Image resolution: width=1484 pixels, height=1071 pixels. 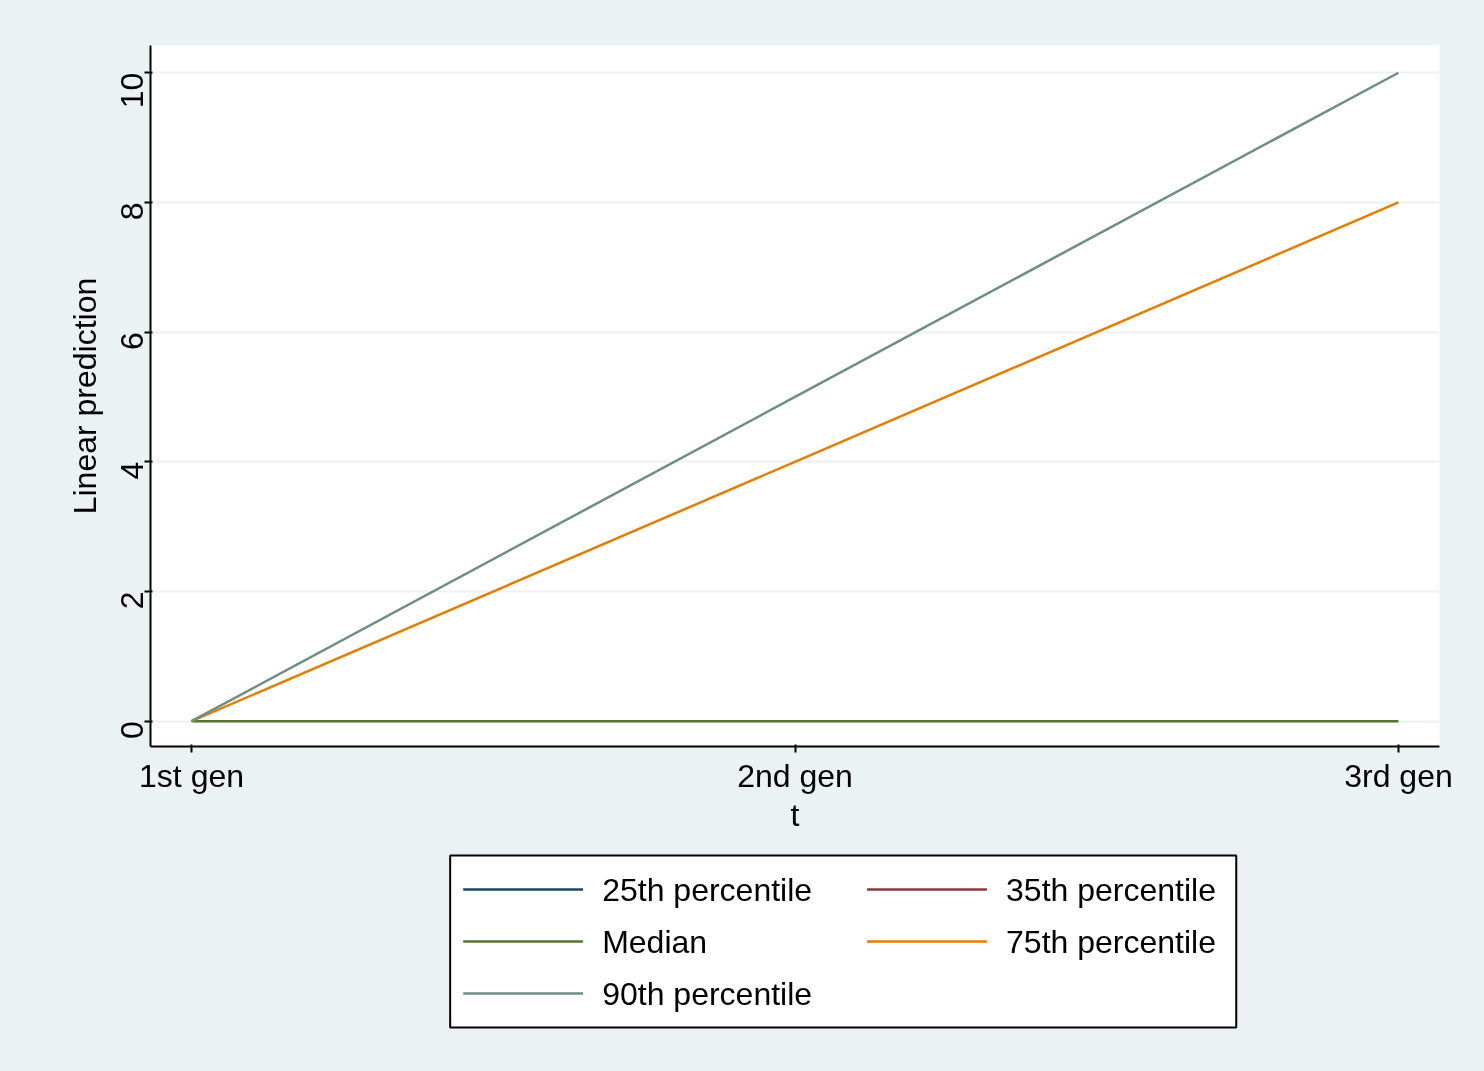 I want to click on legend-label: Median, so click(x=655, y=941).